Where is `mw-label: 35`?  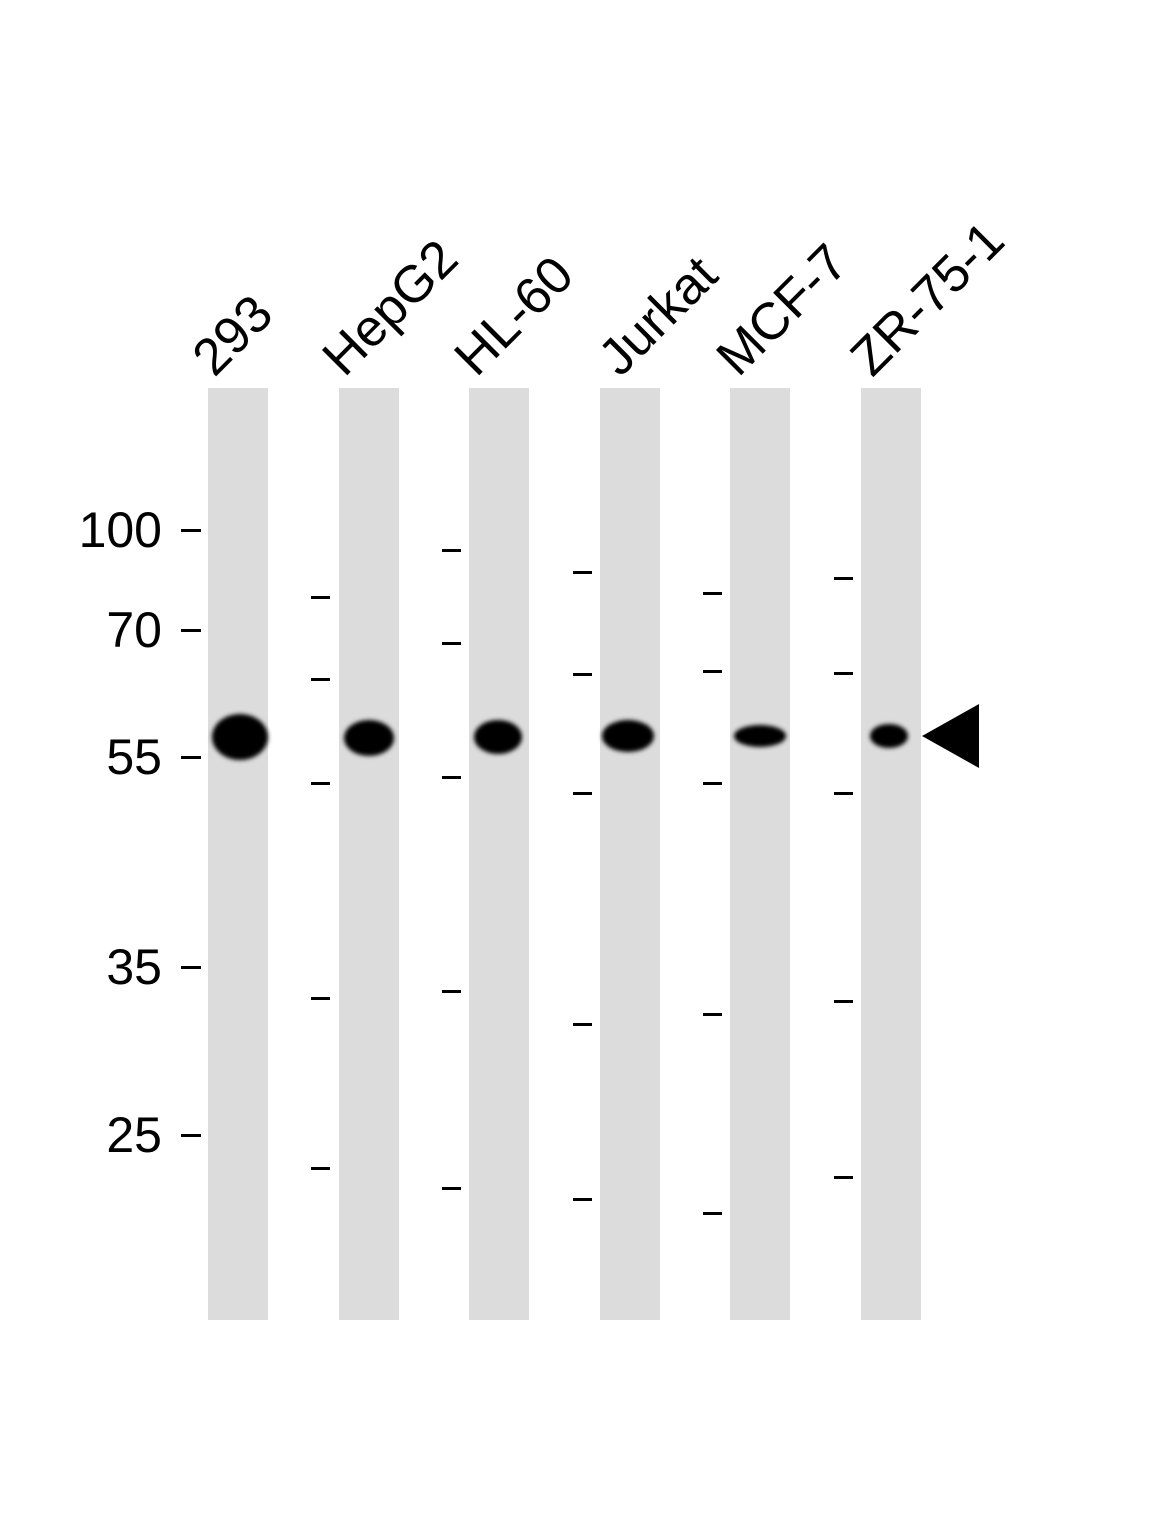
mw-label: 35 is located at coordinates (134, 967).